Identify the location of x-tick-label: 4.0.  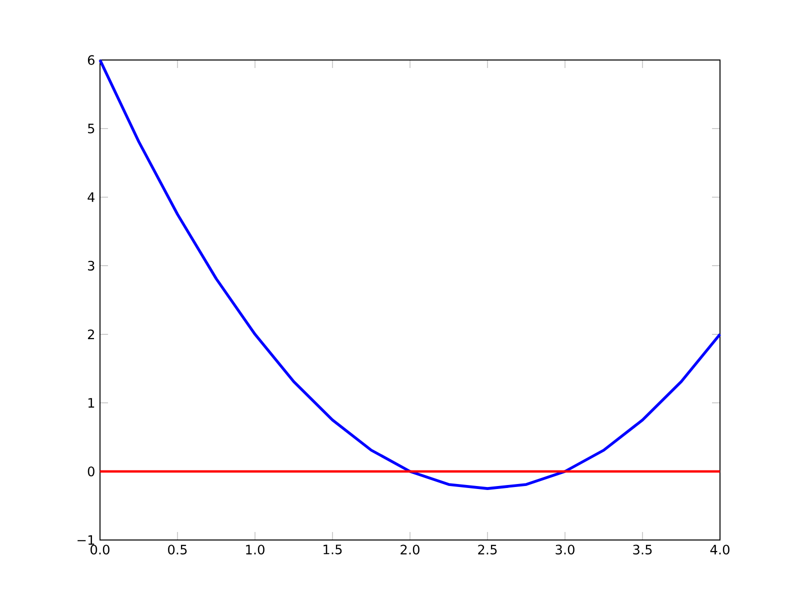
(720, 549).